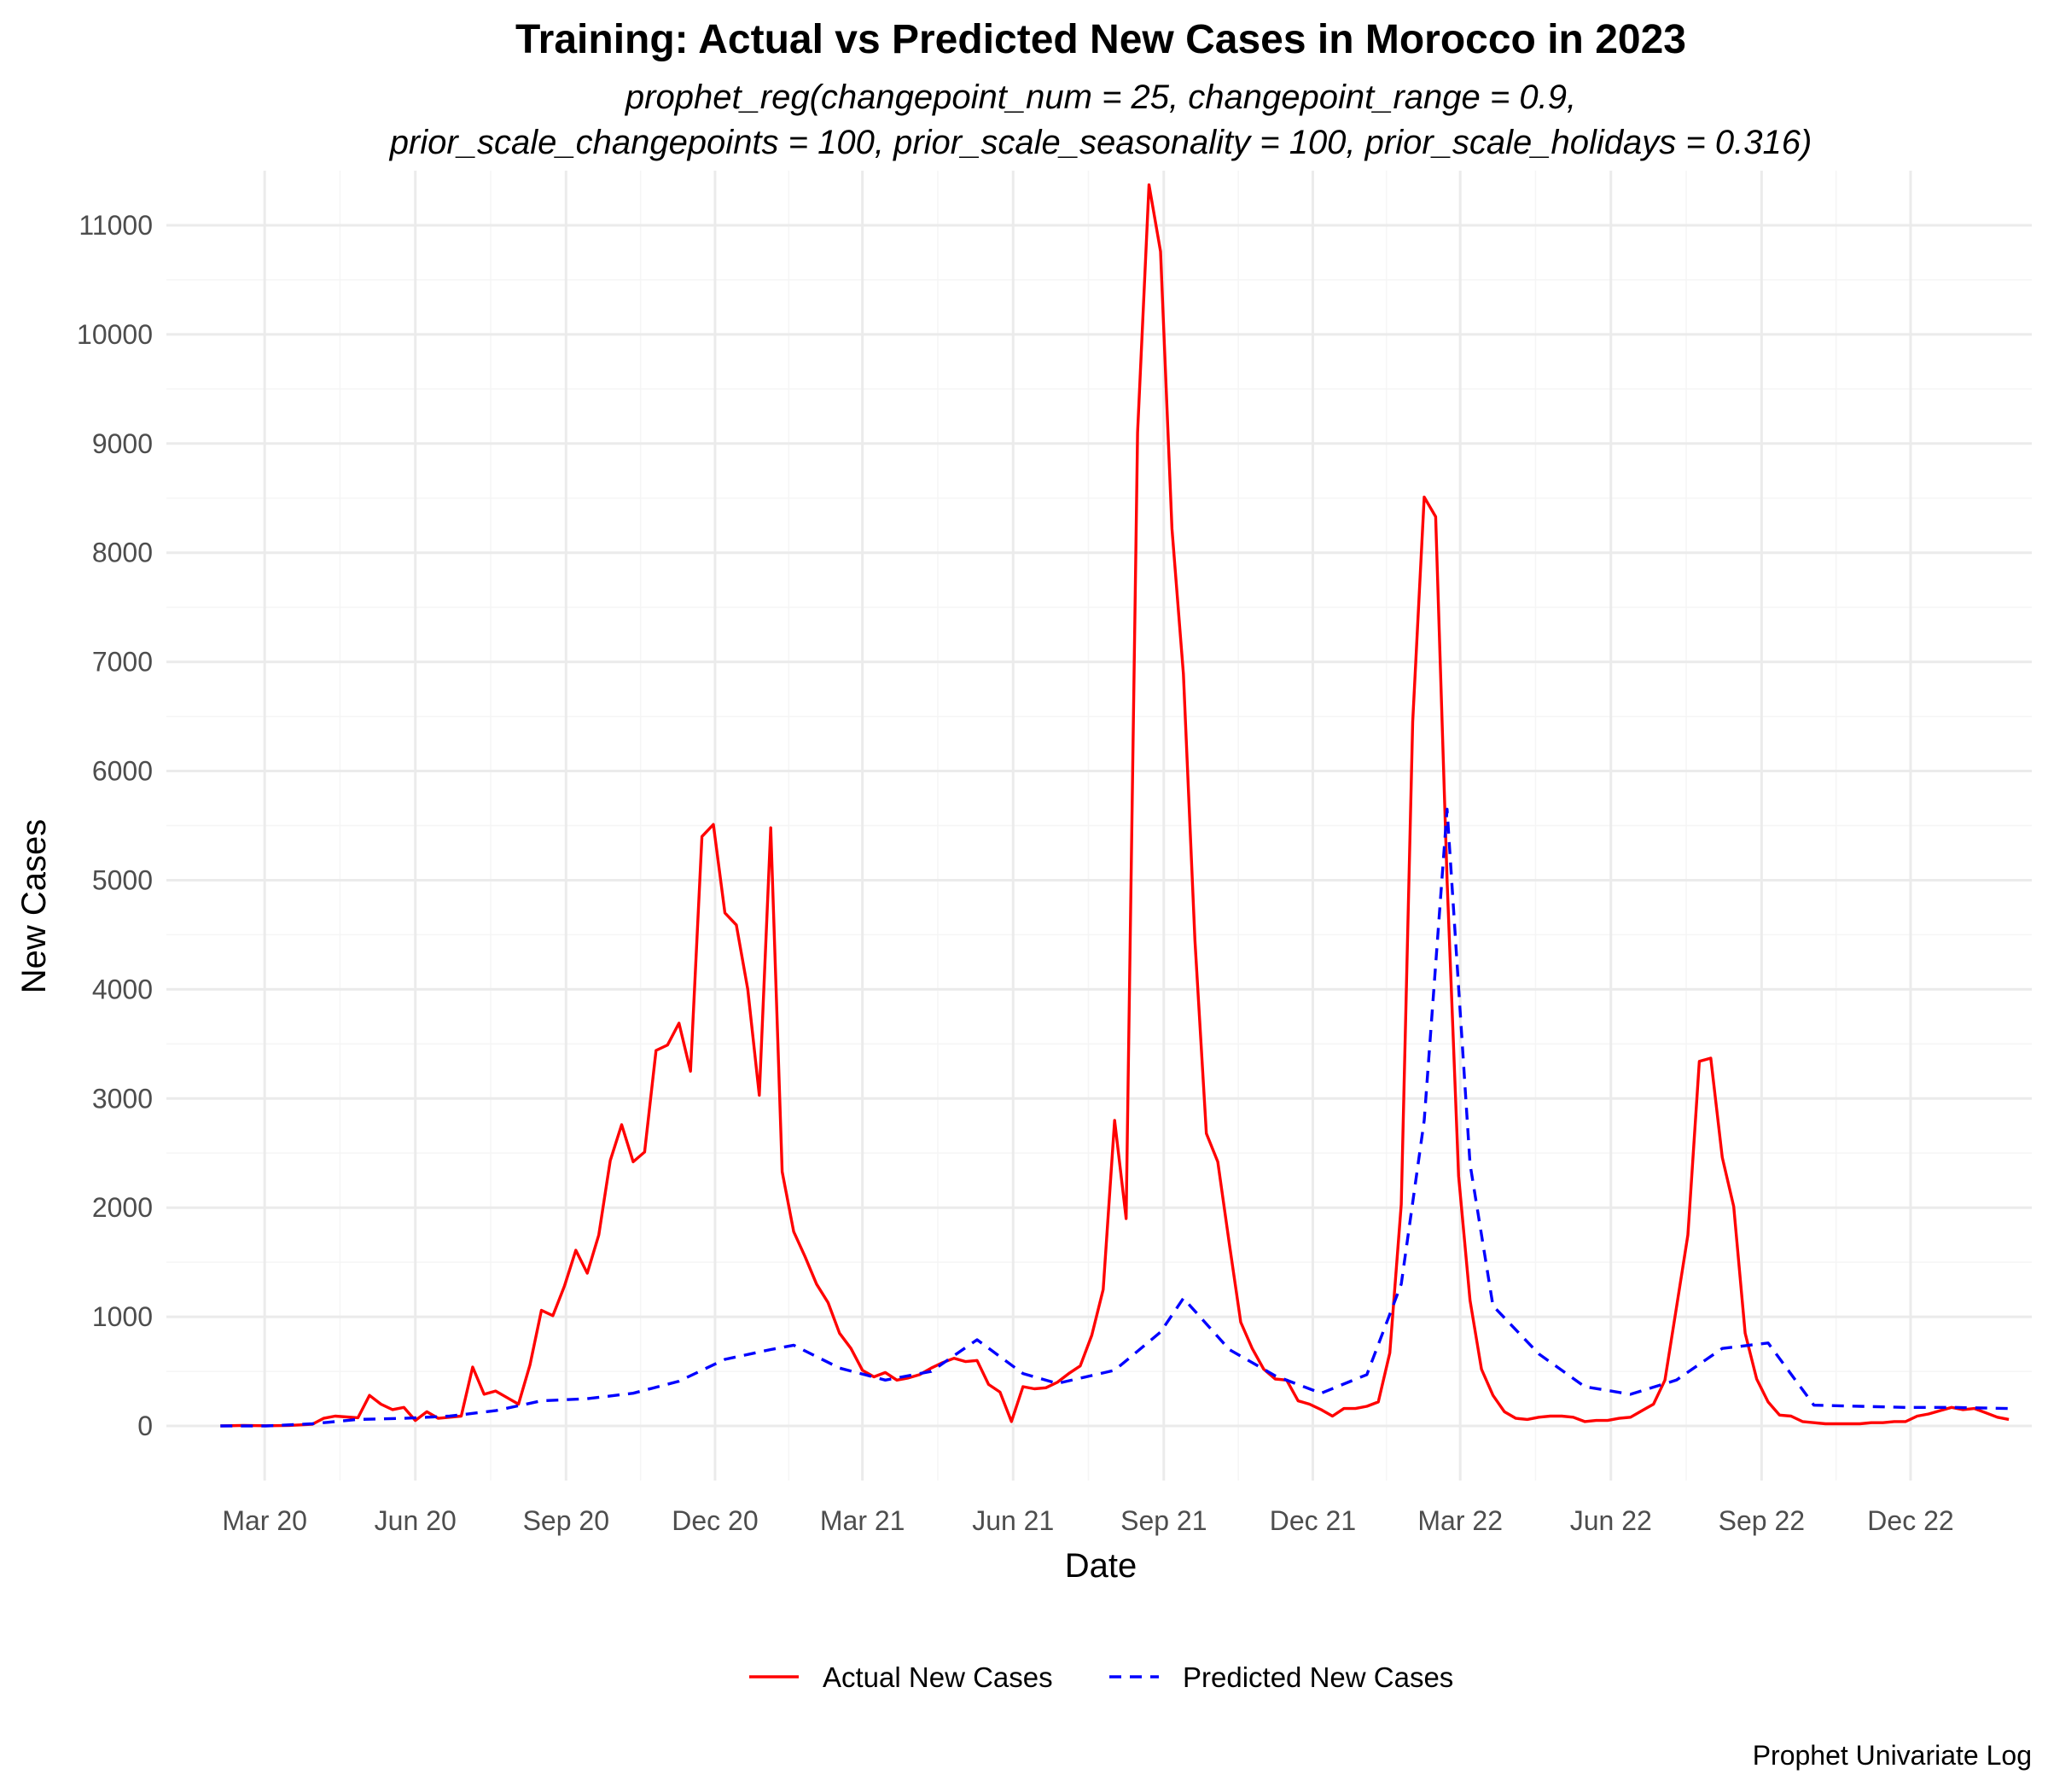  What do you see at coordinates (1101, 1677) in the screenshot?
I see `legend: Actual New Cases Predicted New Cases` at bounding box center [1101, 1677].